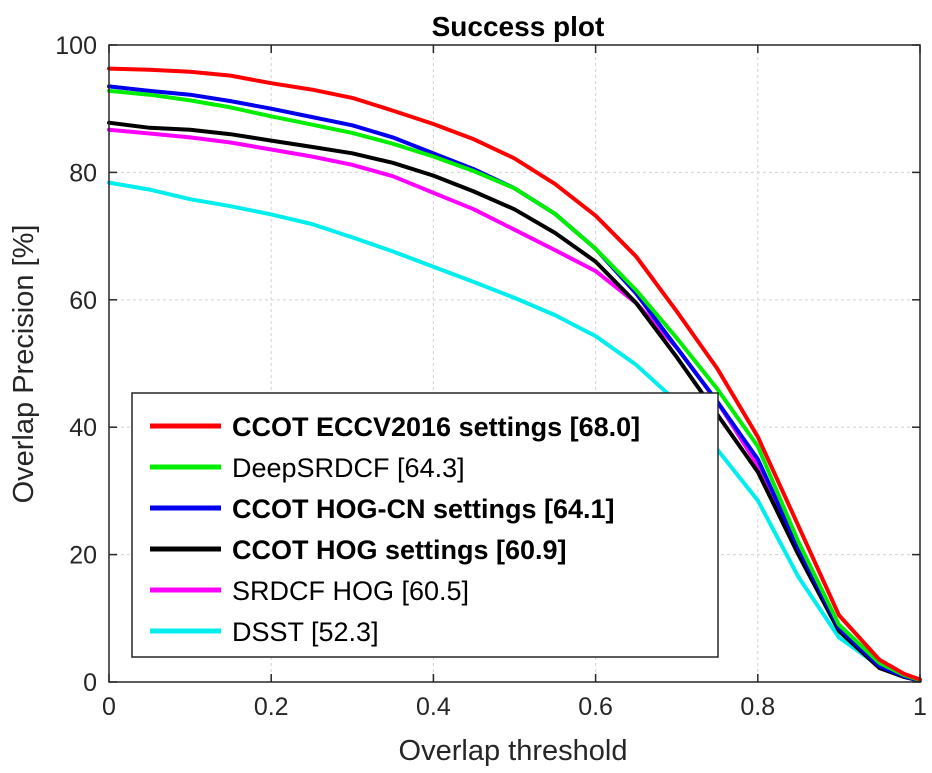 The height and width of the screenshot is (773, 932). I want to click on y-tick-label: 20, so click(83, 556).